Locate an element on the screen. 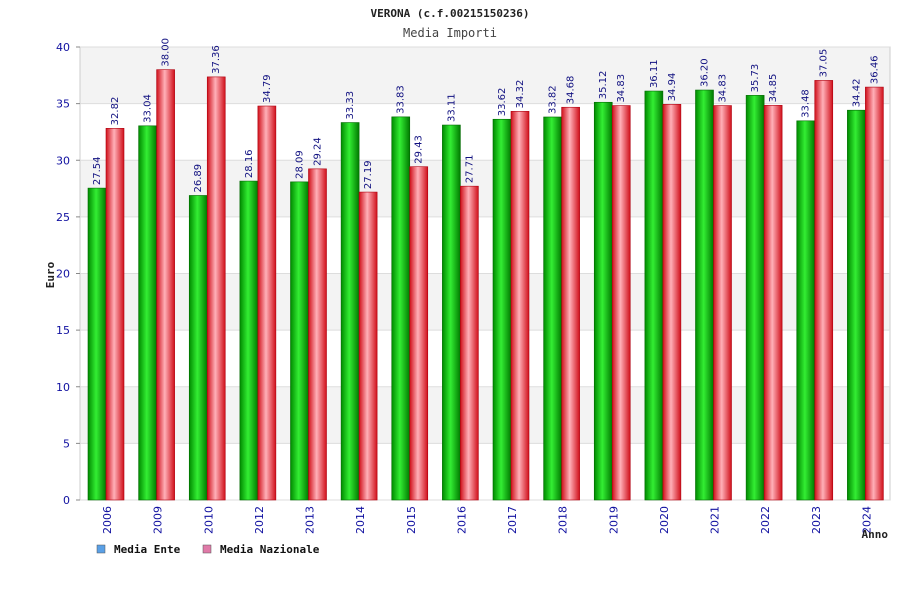 The width and height of the screenshot is (900, 600). data-label: 33.83 is located at coordinates (401, 99).